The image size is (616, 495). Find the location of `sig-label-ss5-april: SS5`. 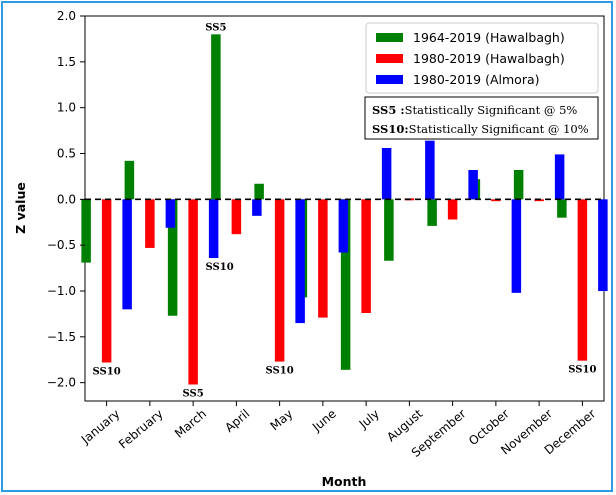

sig-label-ss5-april: SS5 is located at coordinates (215, 27).